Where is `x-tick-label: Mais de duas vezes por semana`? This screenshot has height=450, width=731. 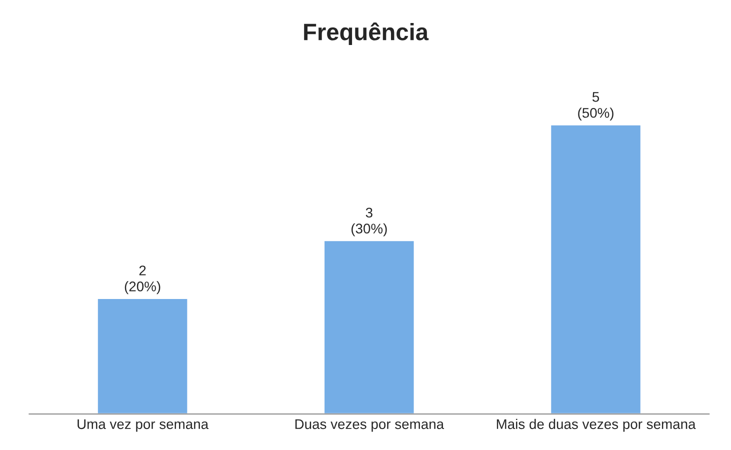
x-tick-label: Mais de duas vezes por semana is located at coordinates (596, 425).